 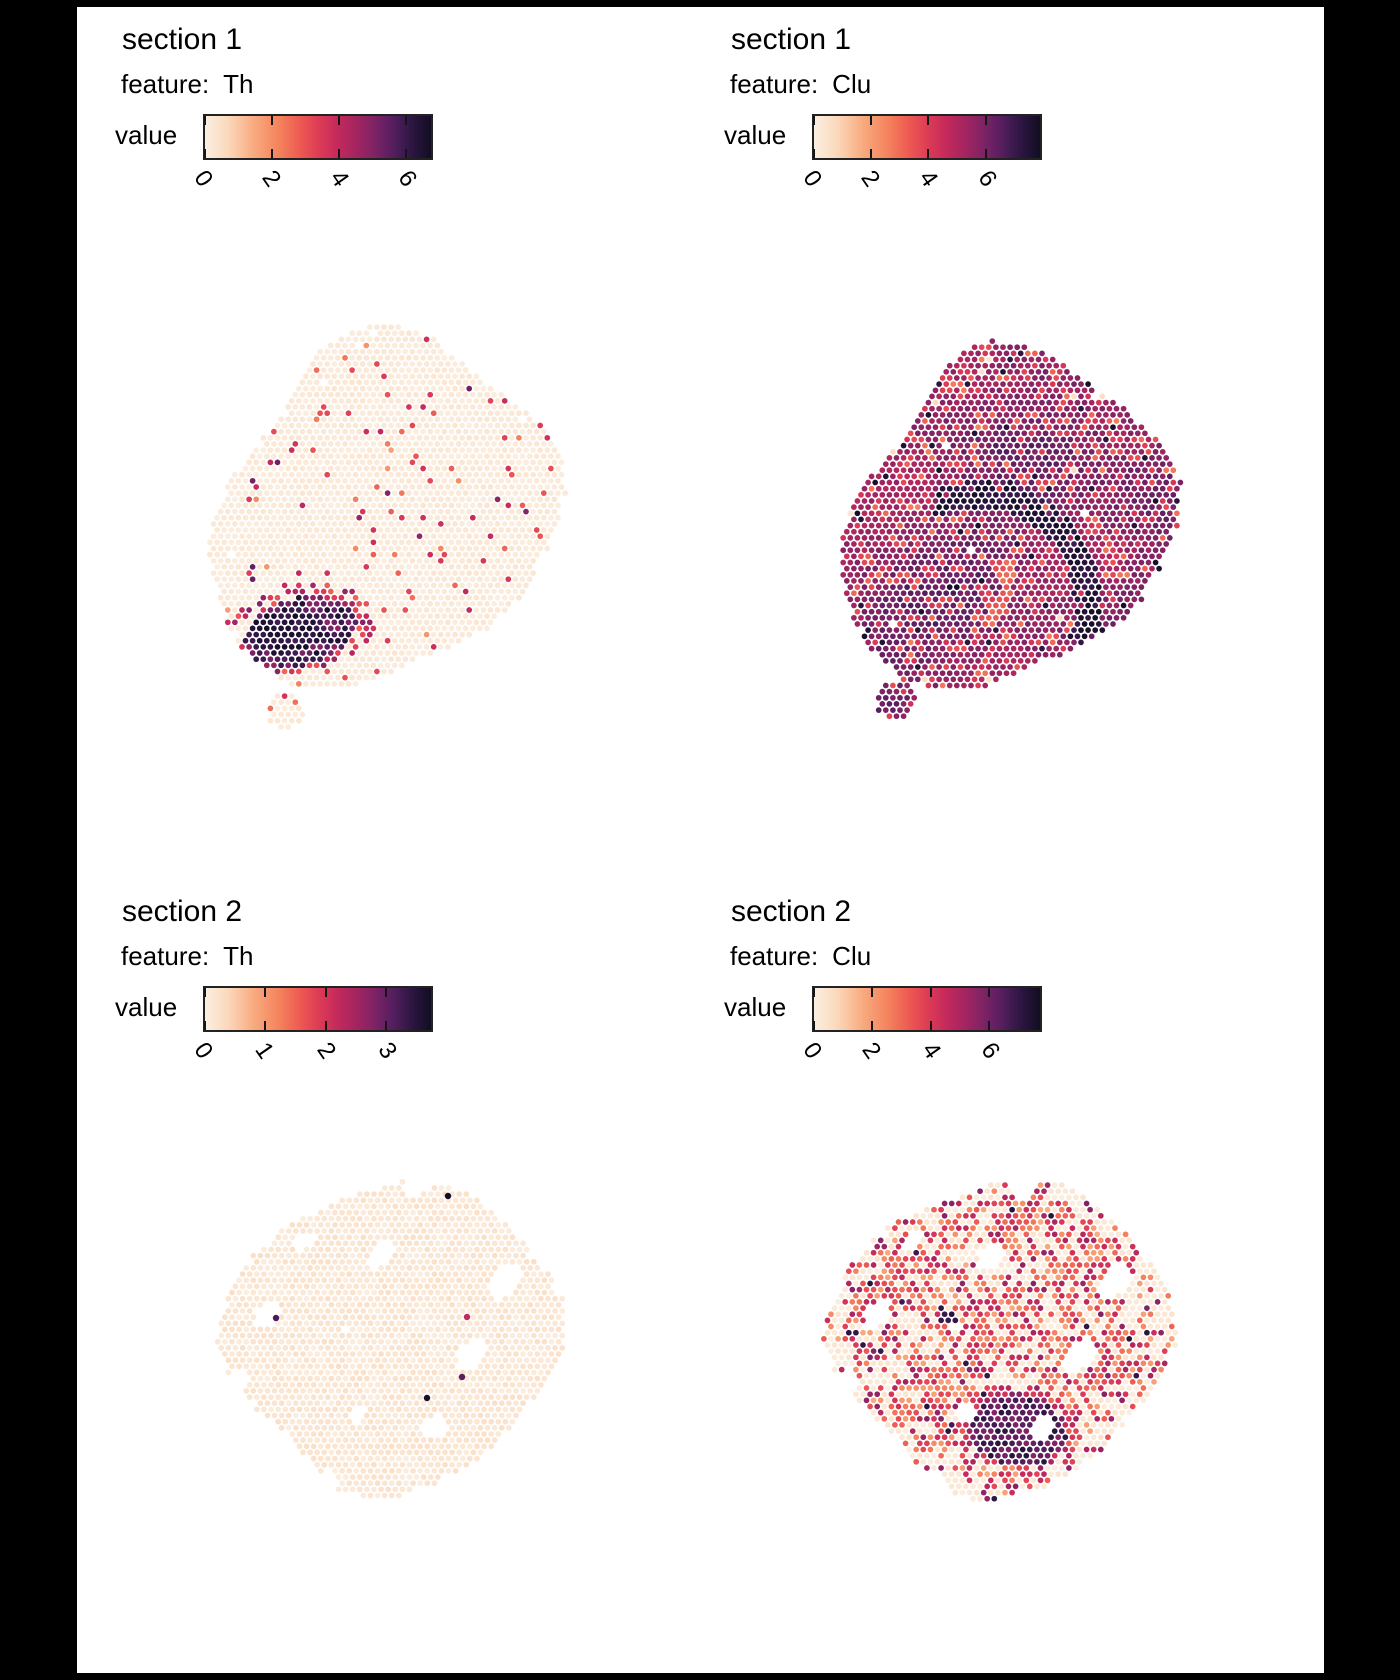 I want to click on black-frame-bottom, so click(x=700, y=1676).